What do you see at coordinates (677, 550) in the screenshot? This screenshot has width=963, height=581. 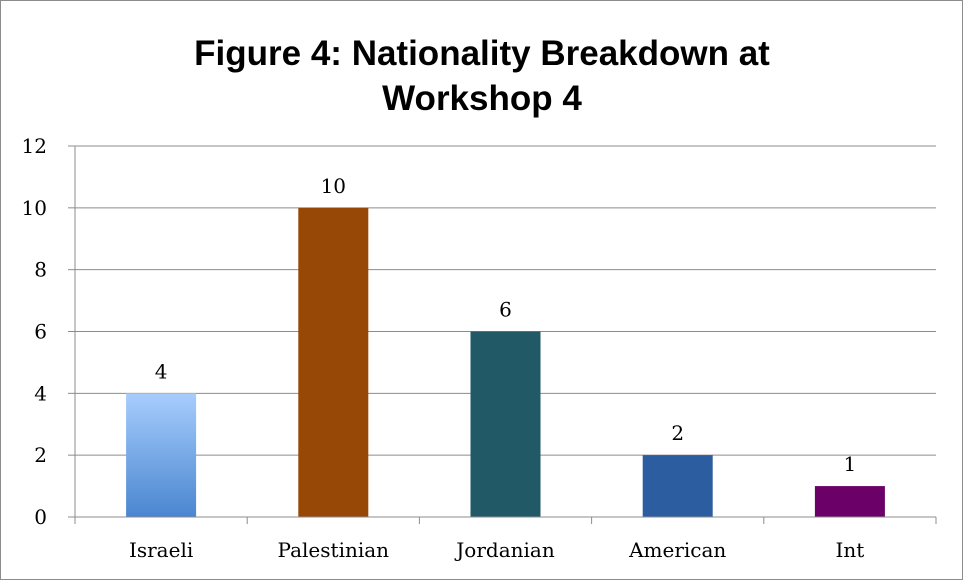 I see `x-axis-category-label: American` at bounding box center [677, 550].